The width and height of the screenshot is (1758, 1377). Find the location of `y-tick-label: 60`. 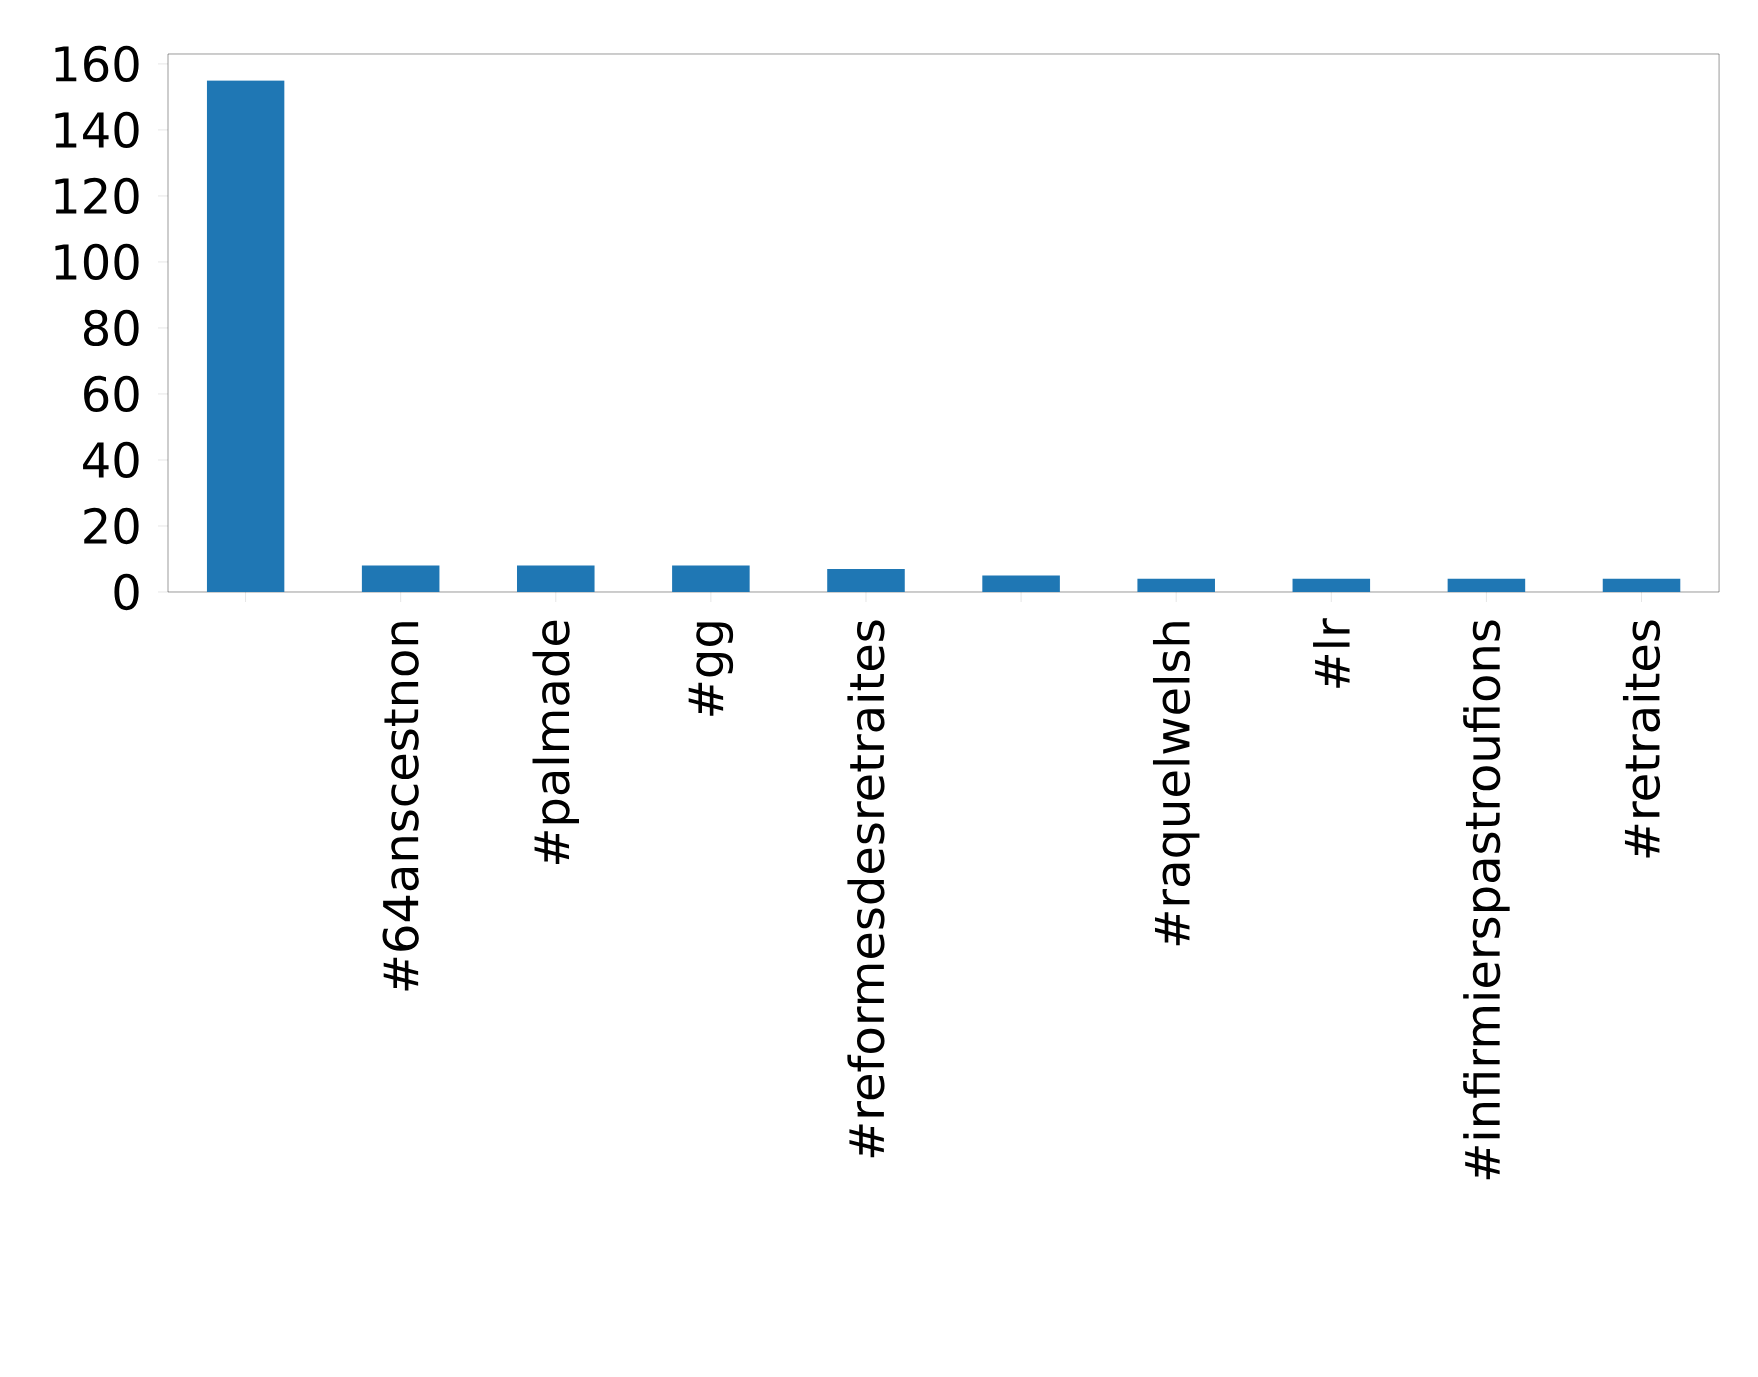

y-tick-label: 60 is located at coordinates (111, 394).